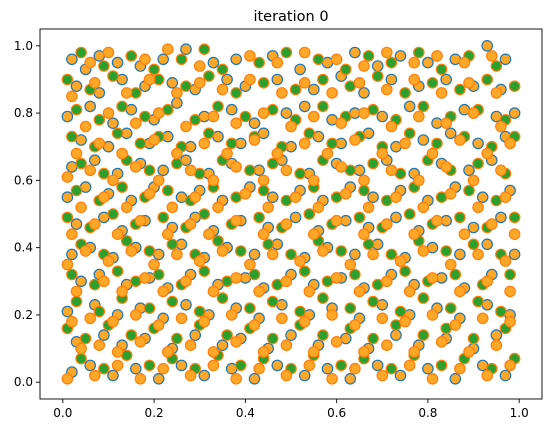 The image size is (547, 433). Describe the element at coordinates (290, 17) in the screenshot. I see `chart-title: iteration 0` at that location.